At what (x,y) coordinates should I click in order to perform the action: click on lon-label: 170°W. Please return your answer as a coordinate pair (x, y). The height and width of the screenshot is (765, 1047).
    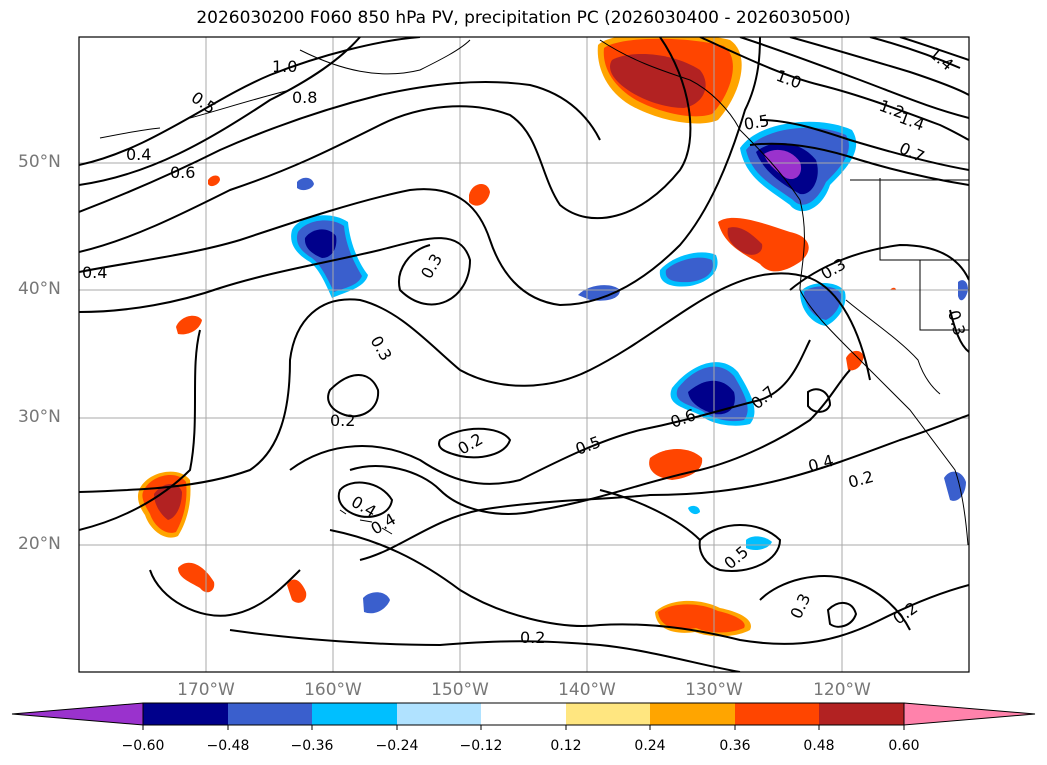
    Looking at the image, I should click on (206, 690).